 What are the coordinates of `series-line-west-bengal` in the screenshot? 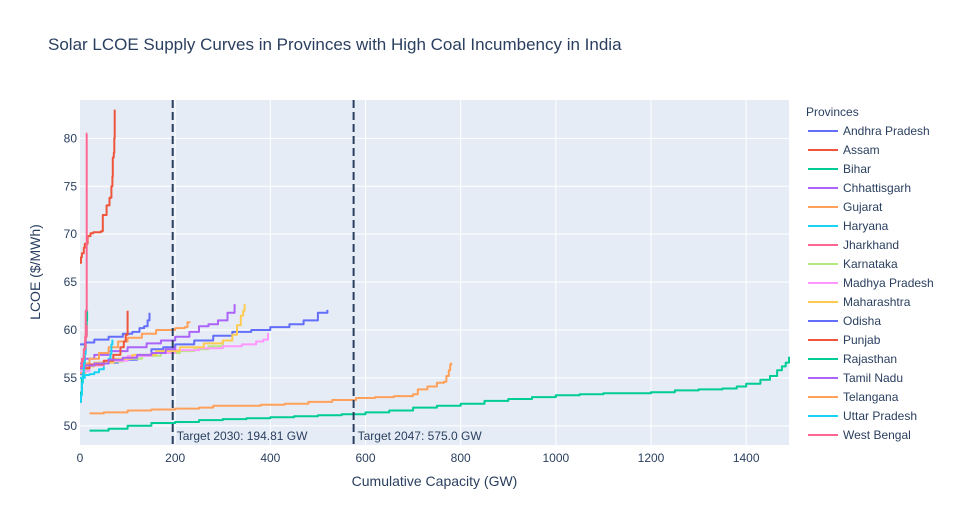 It's located at (84, 346).